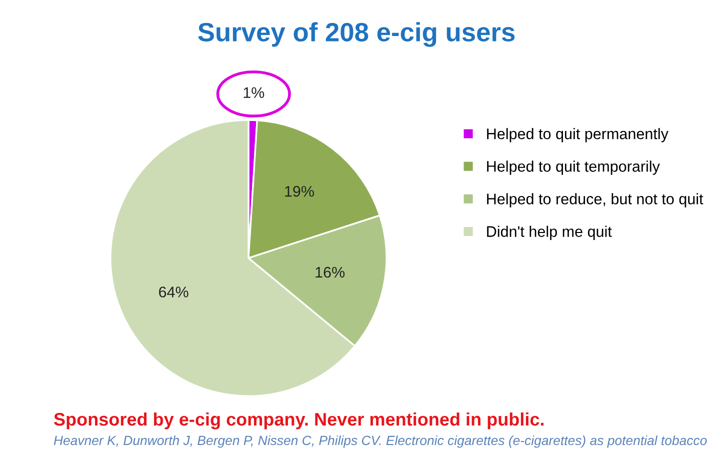  Describe the element at coordinates (173, 292) in the screenshot. I see `data-label: 64%` at that location.